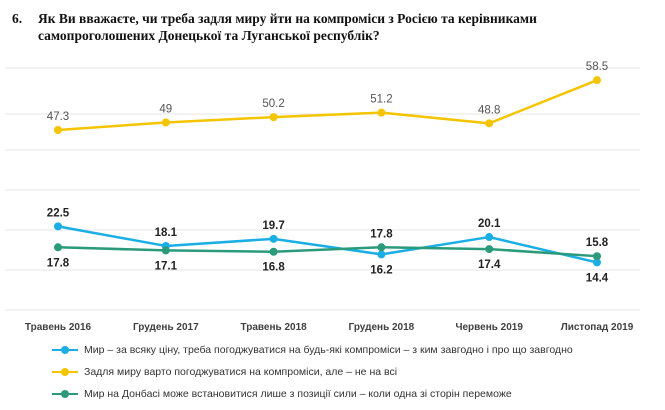 The image size is (665, 410). I want to click on data-label: 22.5, so click(58, 213).